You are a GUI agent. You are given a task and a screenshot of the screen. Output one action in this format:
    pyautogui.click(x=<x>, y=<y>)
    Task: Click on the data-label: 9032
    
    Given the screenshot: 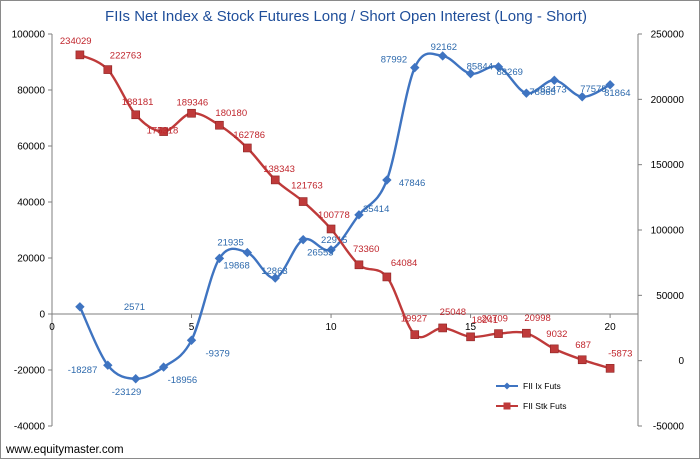 What is the action you would take?
    pyautogui.click(x=556, y=334)
    